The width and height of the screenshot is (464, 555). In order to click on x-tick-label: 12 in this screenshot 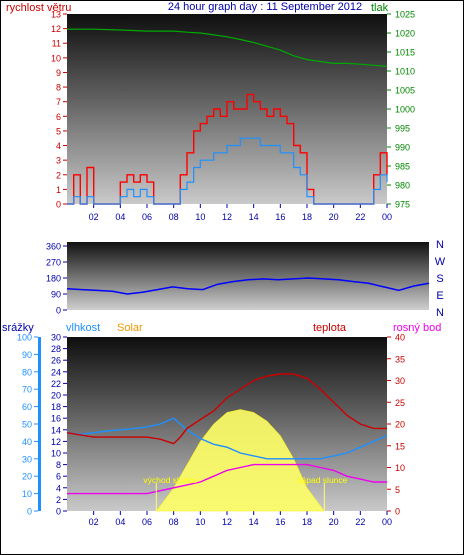, I will do `click(227, 217)`.